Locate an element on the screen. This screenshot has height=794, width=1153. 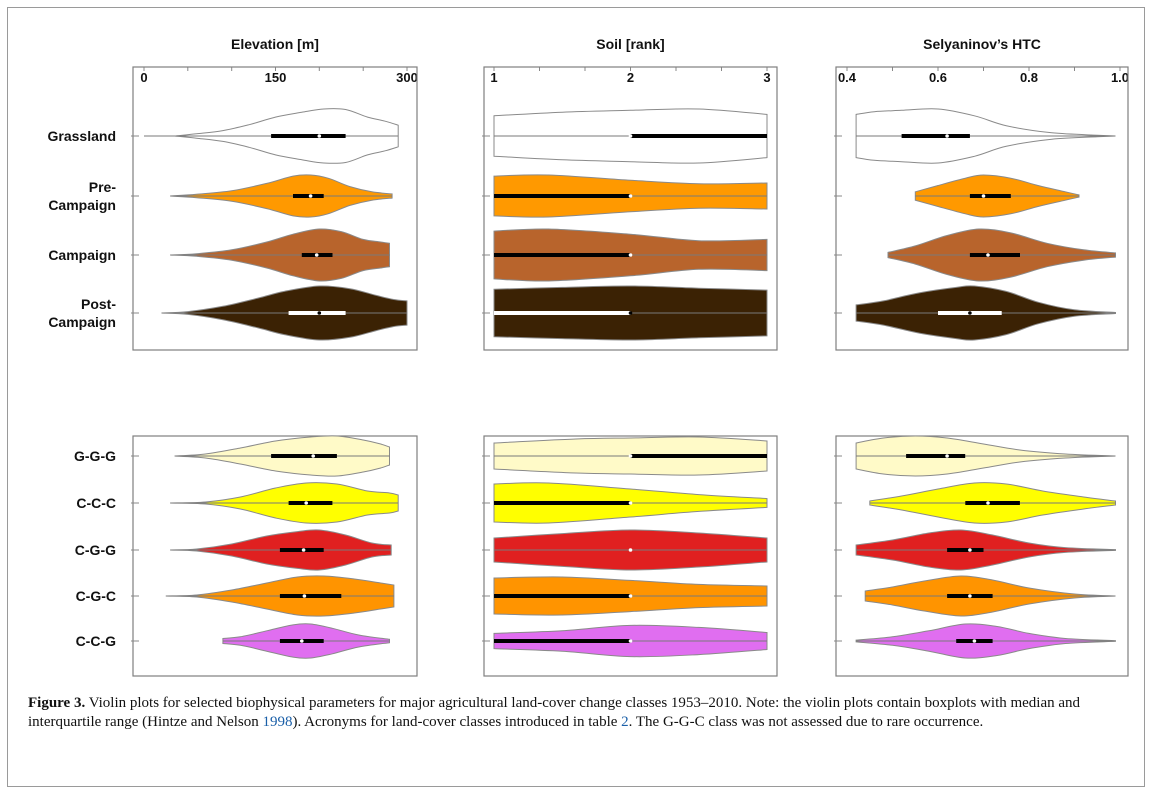
violin-campaign-soil-rank is located at coordinates (625, 255).